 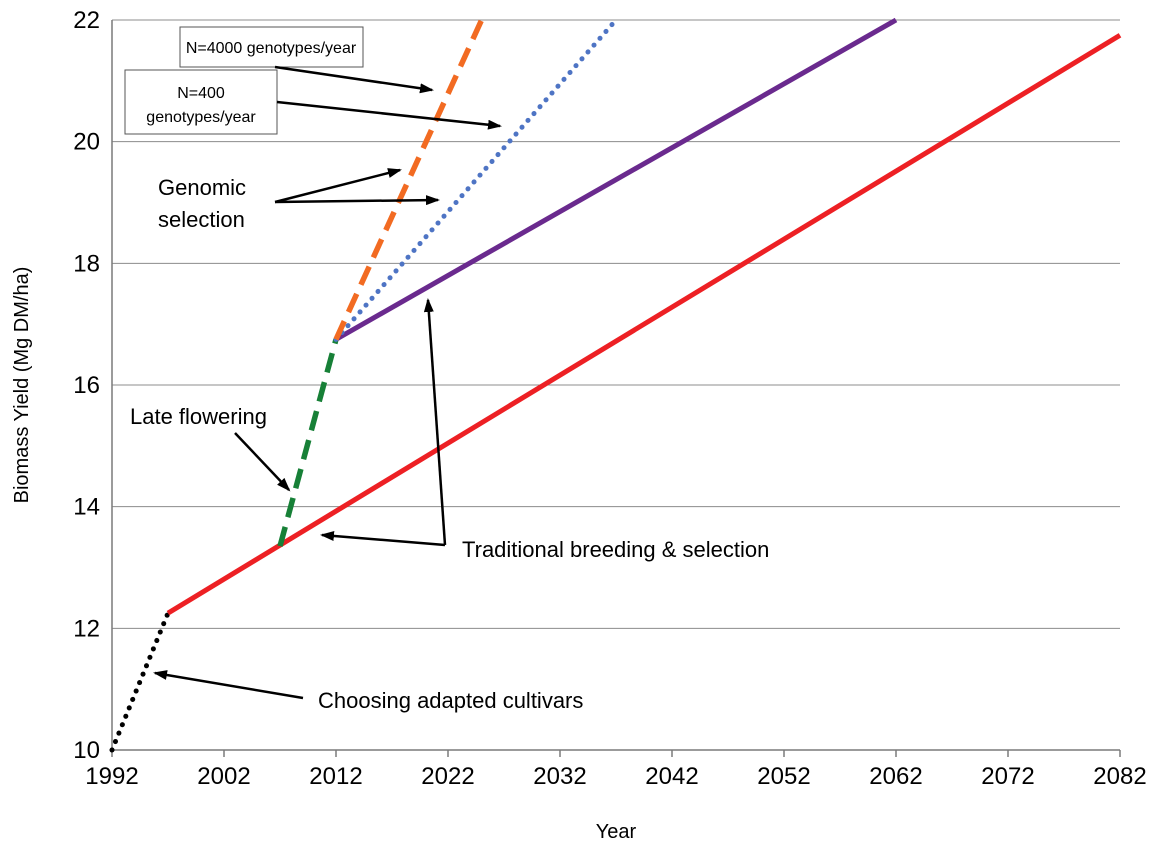 What do you see at coordinates (616, 831) in the screenshot?
I see `x-axis-title: Year` at bounding box center [616, 831].